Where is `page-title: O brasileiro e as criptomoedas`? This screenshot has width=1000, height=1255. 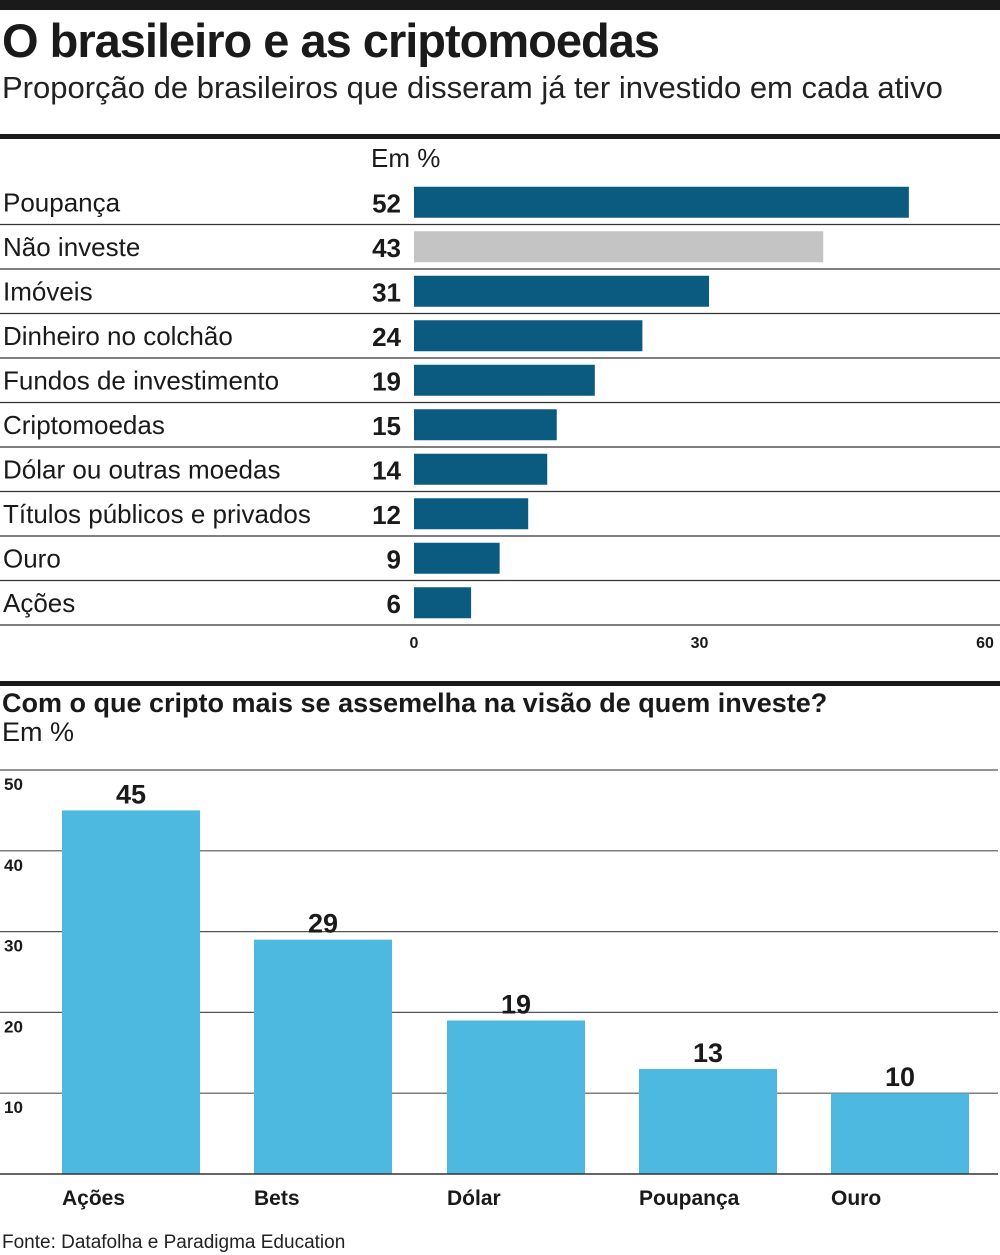
page-title: O brasileiro e as criptomoedas is located at coordinates (331, 40).